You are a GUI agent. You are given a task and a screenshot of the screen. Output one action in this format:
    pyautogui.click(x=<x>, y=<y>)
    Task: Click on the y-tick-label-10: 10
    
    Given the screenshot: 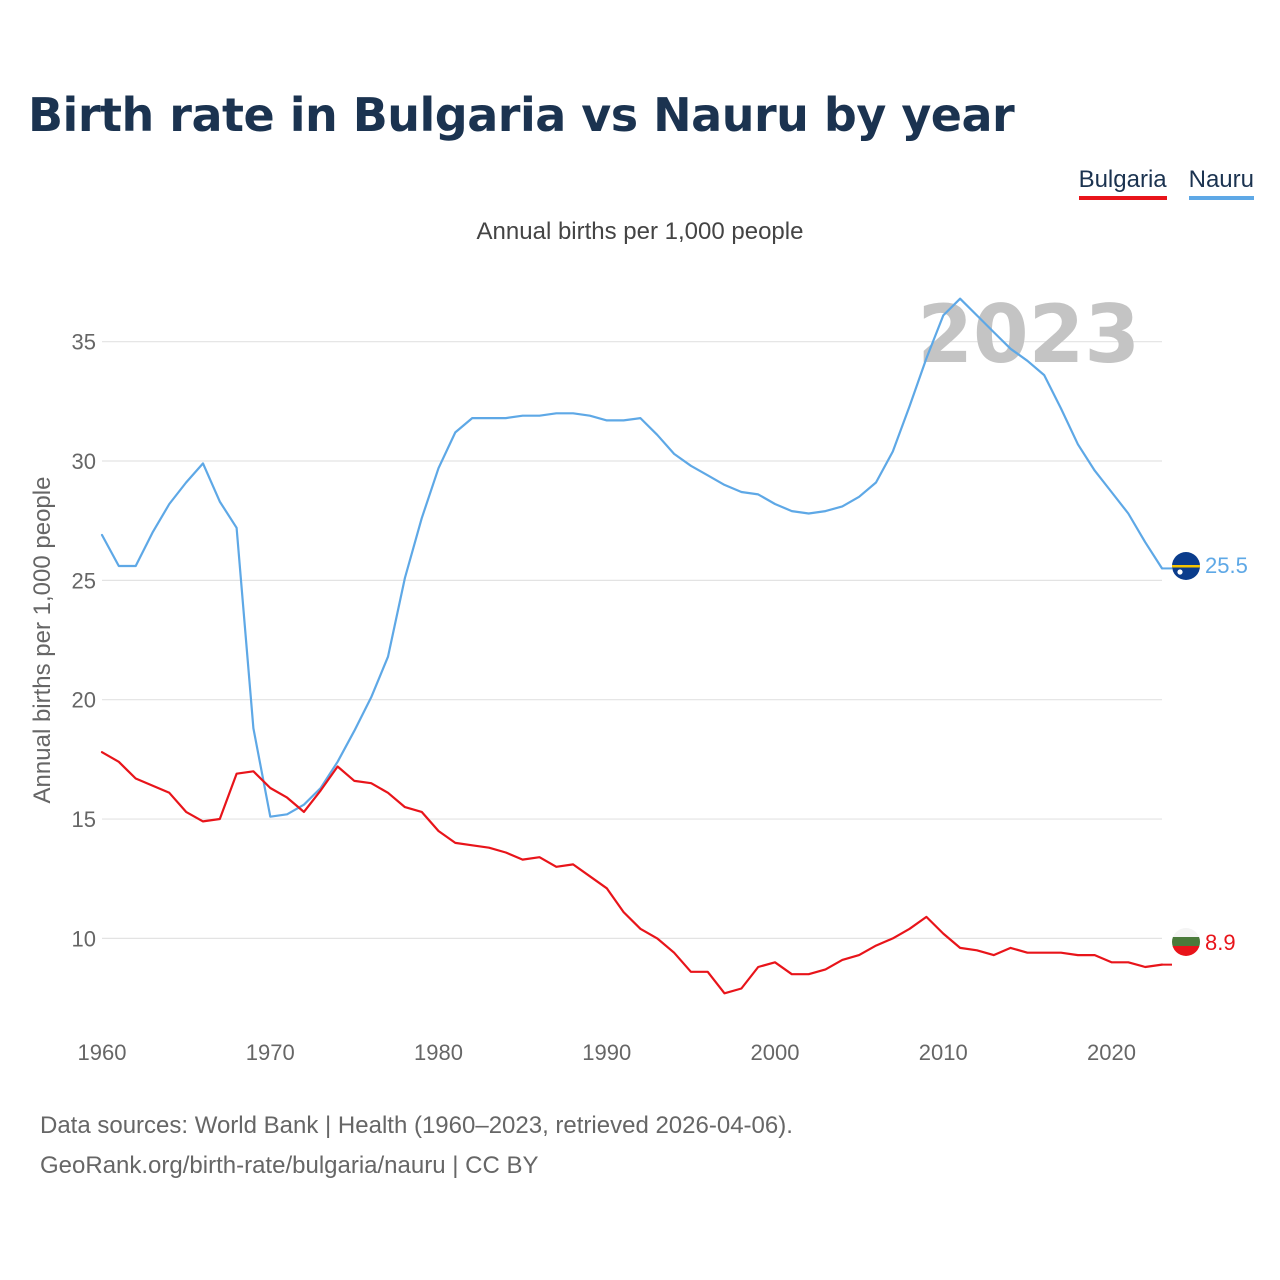 What is the action you would take?
    pyautogui.click(x=84, y=938)
    